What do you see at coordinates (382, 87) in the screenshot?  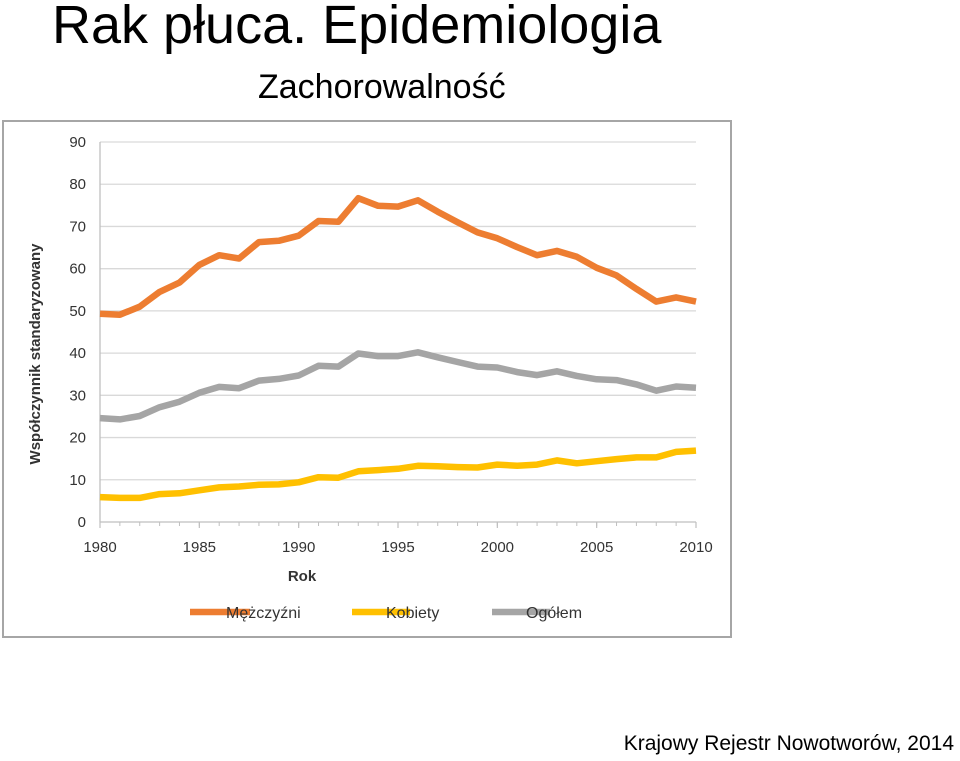 I see `slide-subtitle: Zachorowalność` at bounding box center [382, 87].